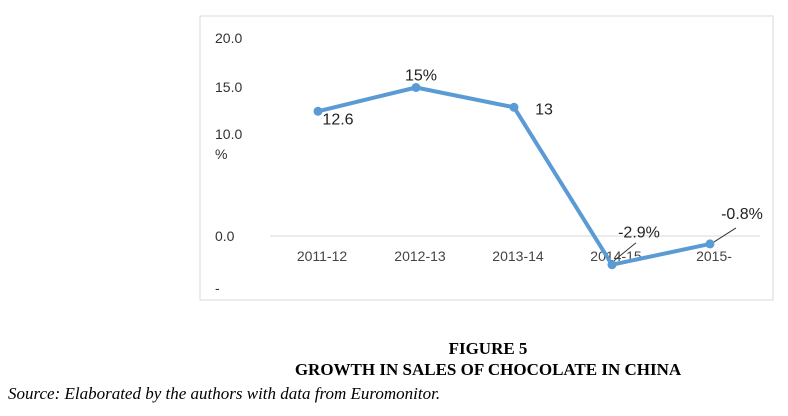 The height and width of the screenshot is (416, 788). Describe the element at coordinates (225, 236) in the screenshot. I see `y-tick-label: 0.0` at that location.